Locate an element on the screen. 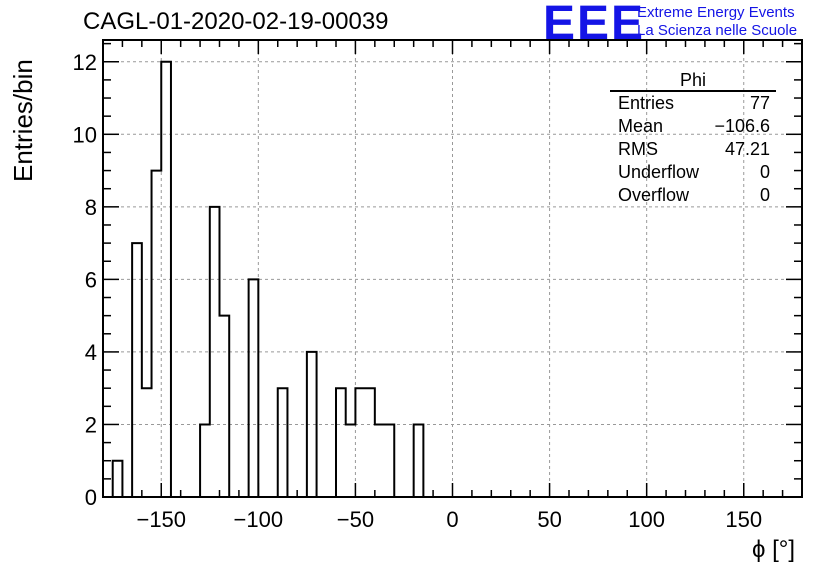 The image size is (836, 572). stats-row-underflow: Underflow 0 is located at coordinates (693, 172).